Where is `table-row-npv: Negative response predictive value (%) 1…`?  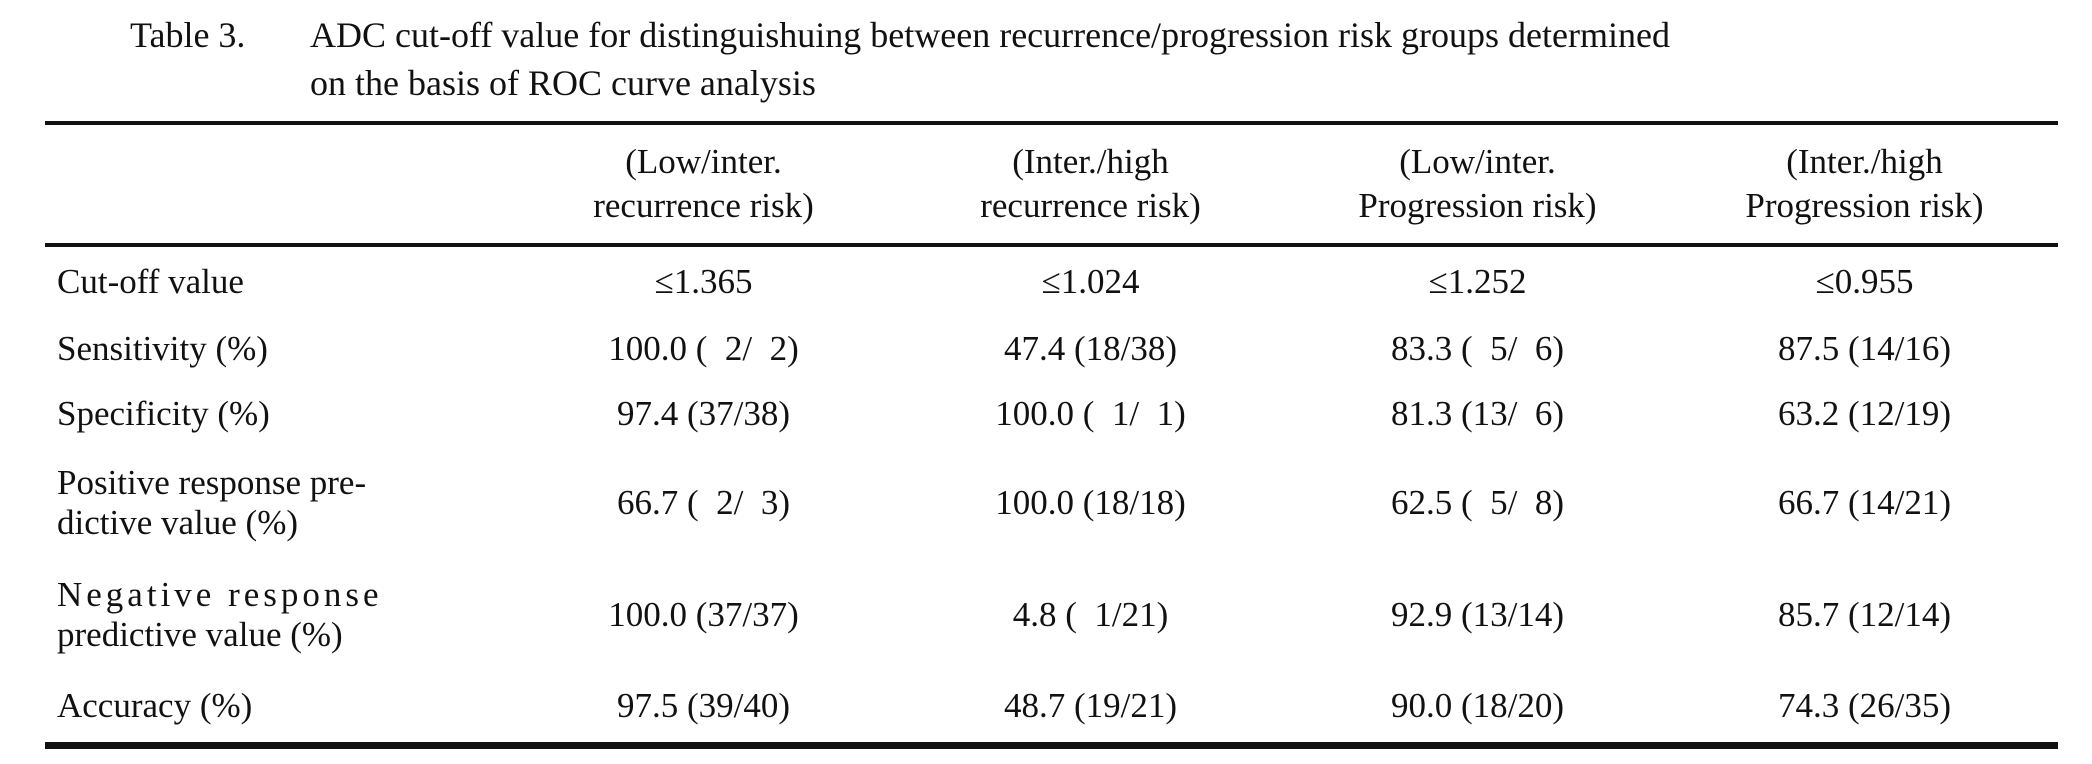 table-row-npv: Negative response predictive value (%) 1… is located at coordinates (1051, 615).